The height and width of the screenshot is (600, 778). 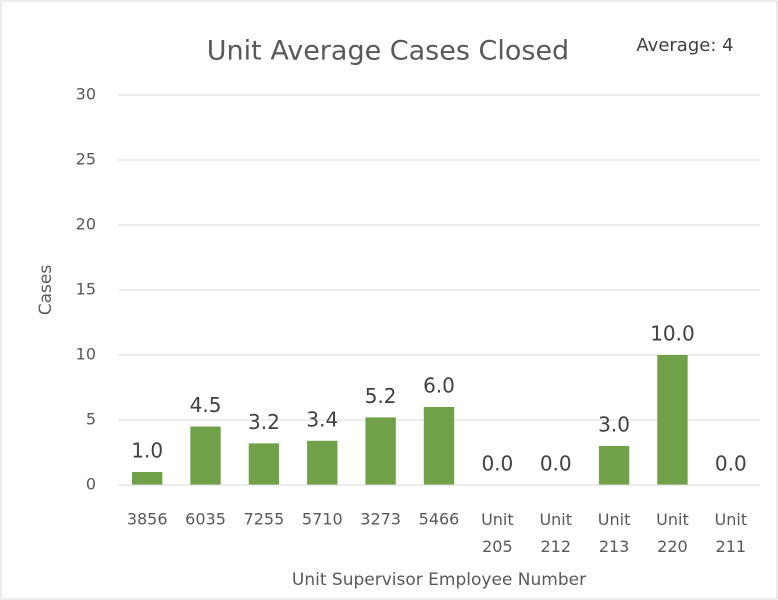 What do you see at coordinates (86, 224) in the screenshot?
I see `y-tick-label: 20` at bounding box center [86, 224].